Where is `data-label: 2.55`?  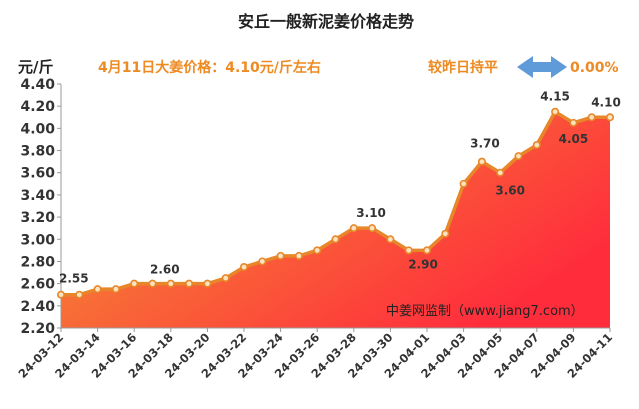
data-label: 2.55 is located at coordinates (74, 279).